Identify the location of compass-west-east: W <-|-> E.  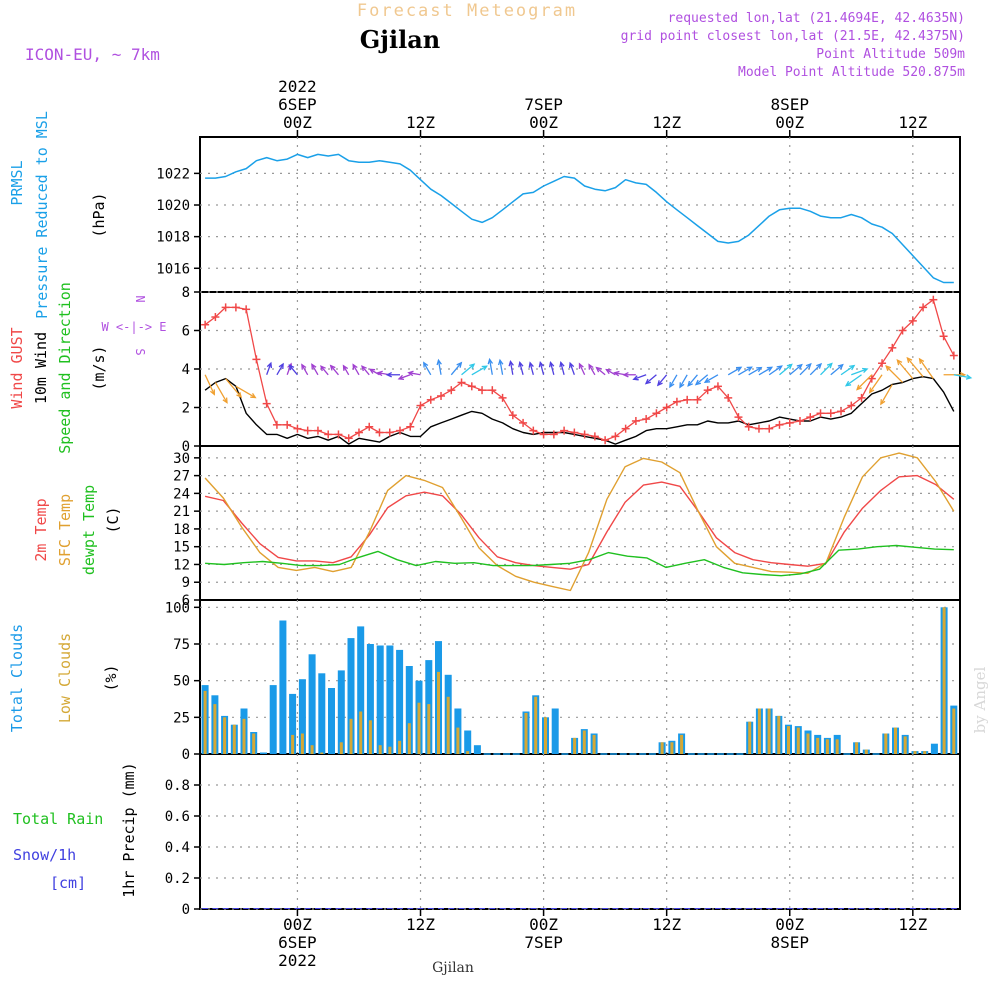
(133, 327).